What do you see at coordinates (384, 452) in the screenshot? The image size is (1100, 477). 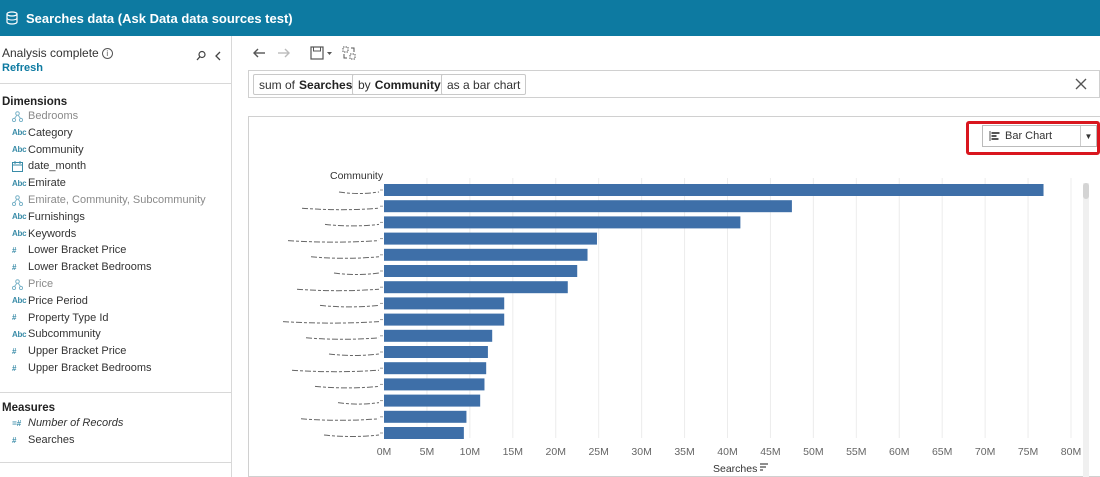 I see `x-tick-label: 0M` at bounding box center [384, 452].